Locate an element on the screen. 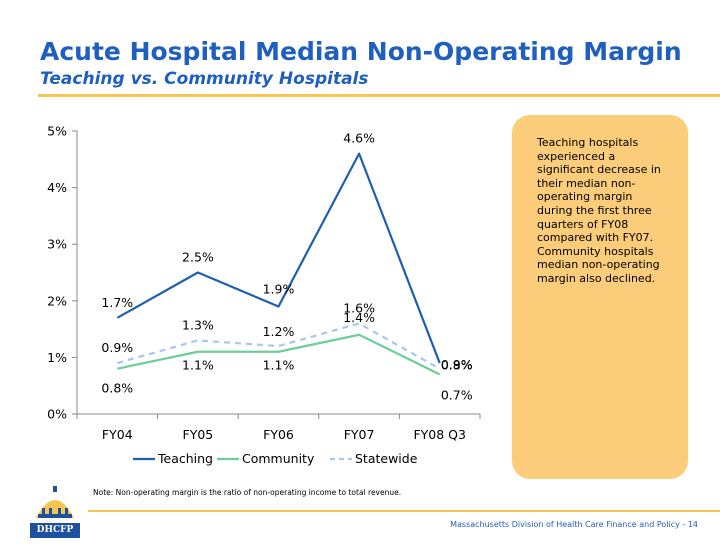 The height and width of the screenshot is (556, 720). data-label-teaching: 1.9% is located at coordinates (279, 288).